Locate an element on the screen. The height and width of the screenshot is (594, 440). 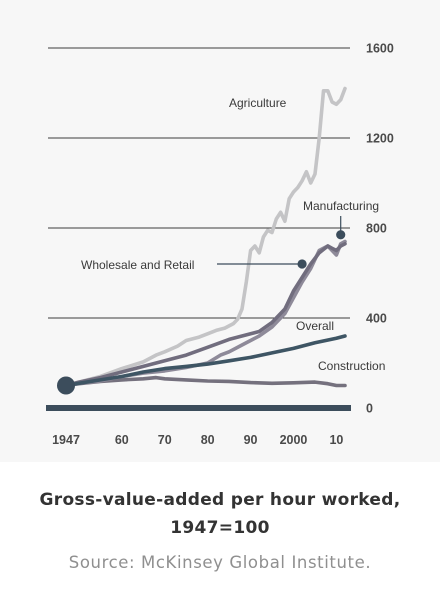
y-tick-label-1600: 1600 is located at coordinates (380, 49).